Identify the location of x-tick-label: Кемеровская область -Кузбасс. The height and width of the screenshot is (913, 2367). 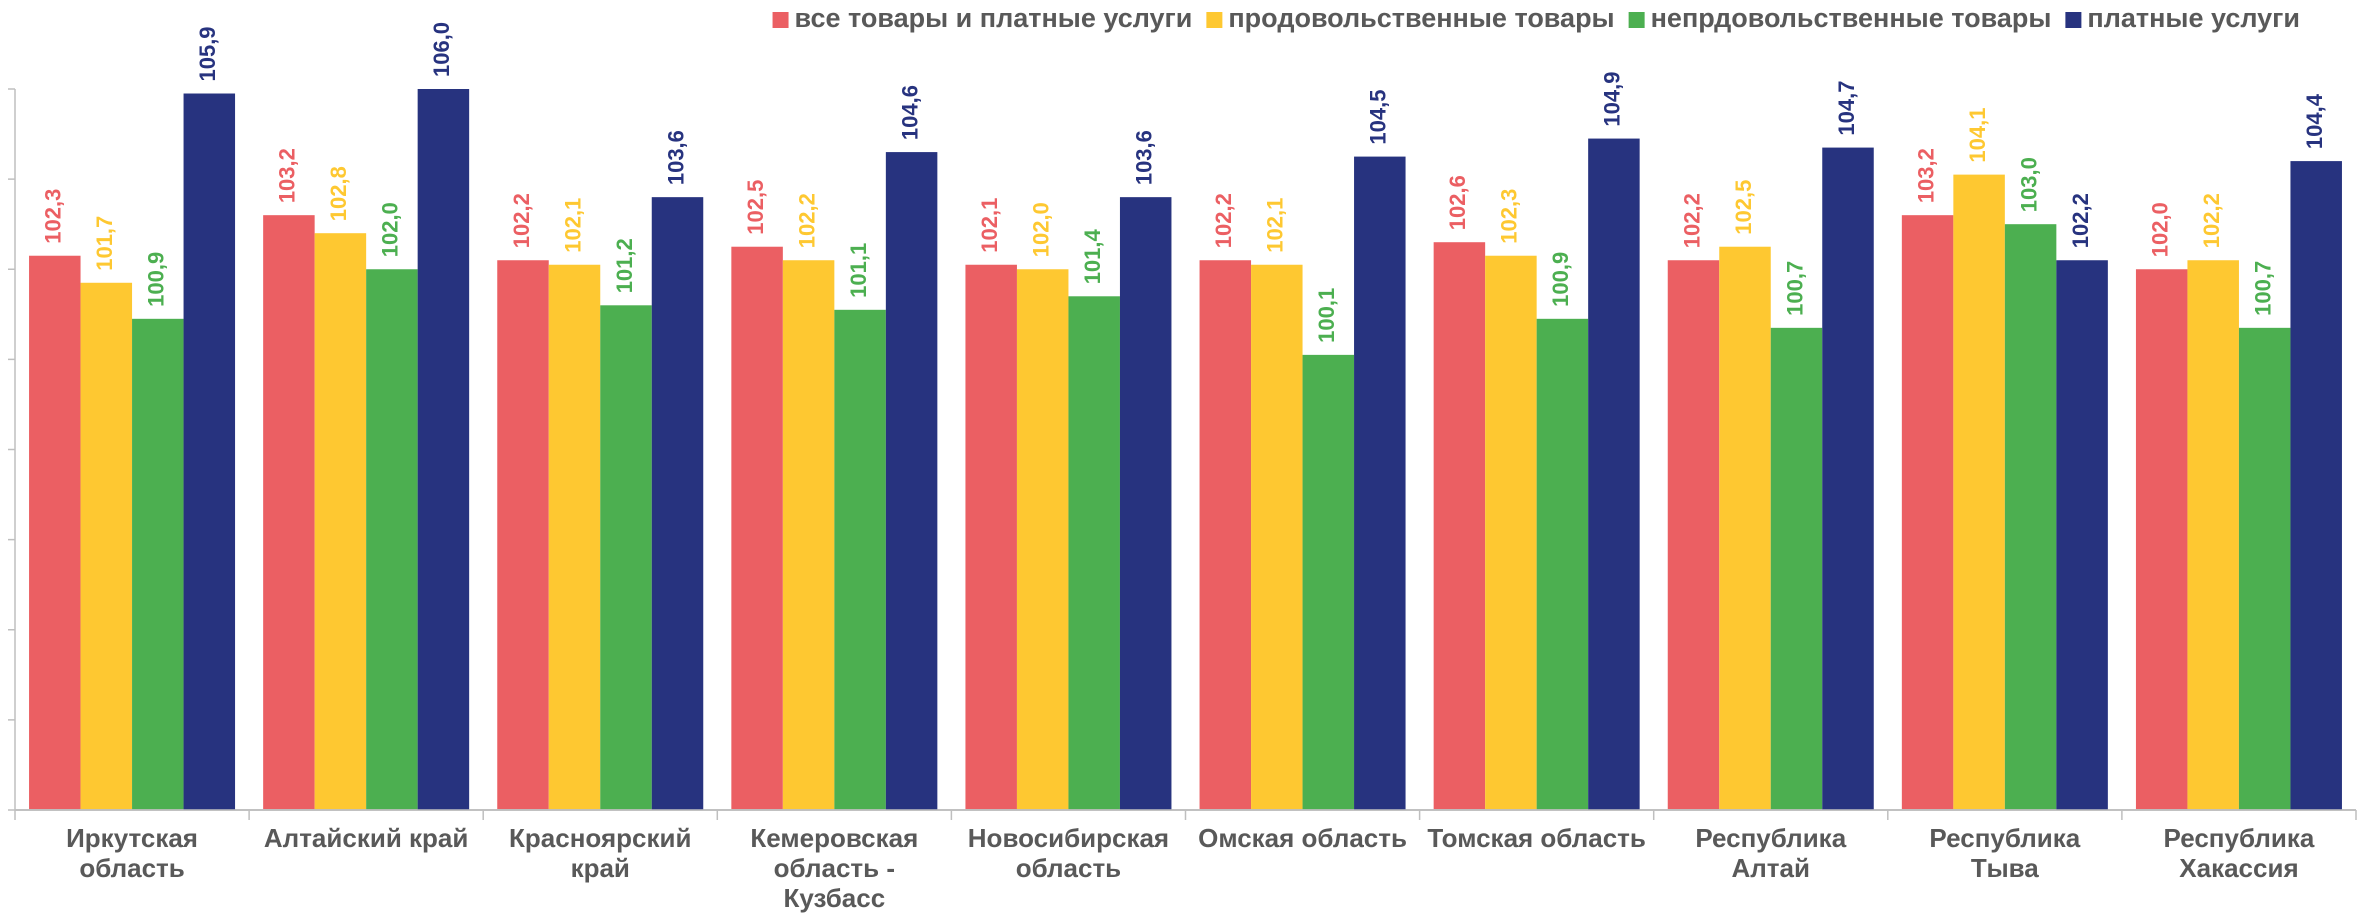
(834, 868).